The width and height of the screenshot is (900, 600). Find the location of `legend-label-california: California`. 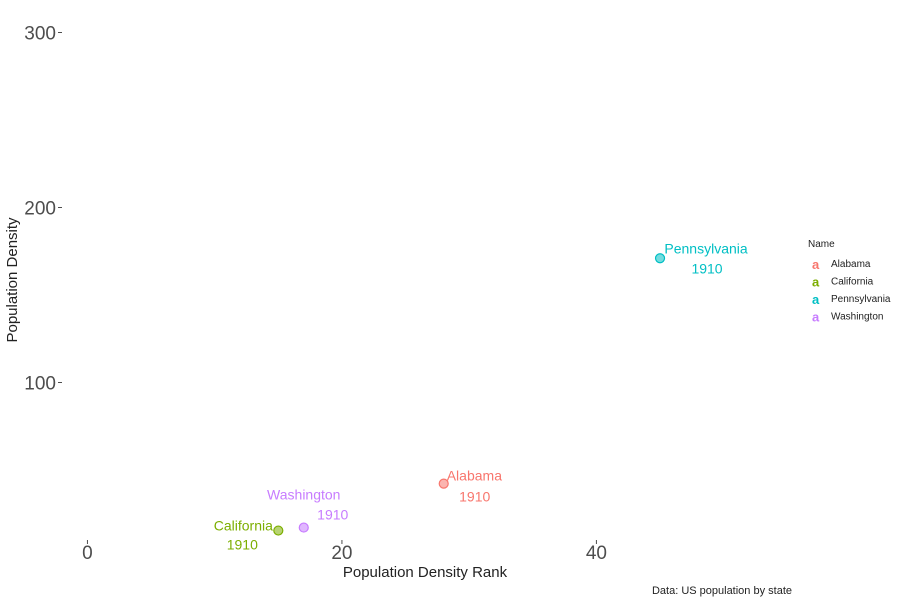

legend-label-california: California is located at coordinates (852, 282).